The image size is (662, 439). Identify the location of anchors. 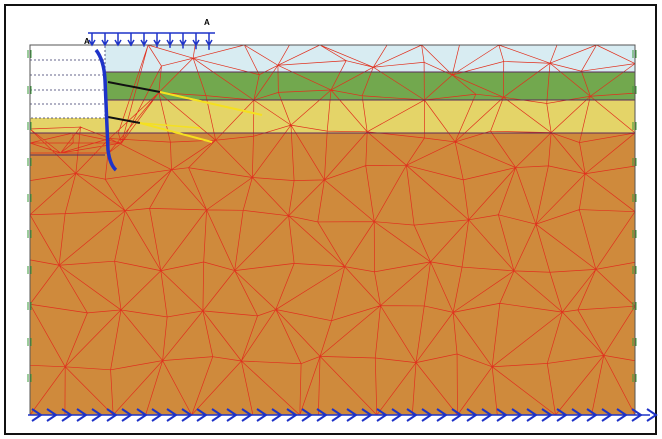
(185, 112).